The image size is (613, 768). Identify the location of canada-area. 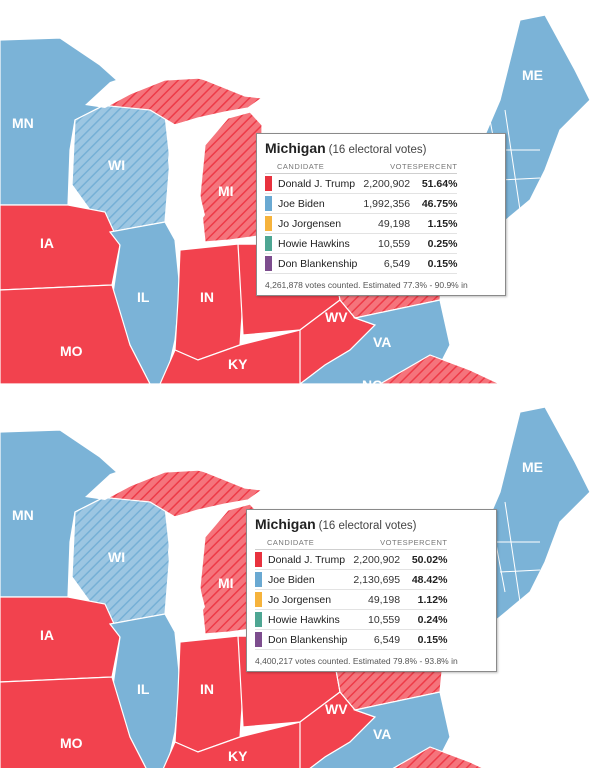
(370, 82).